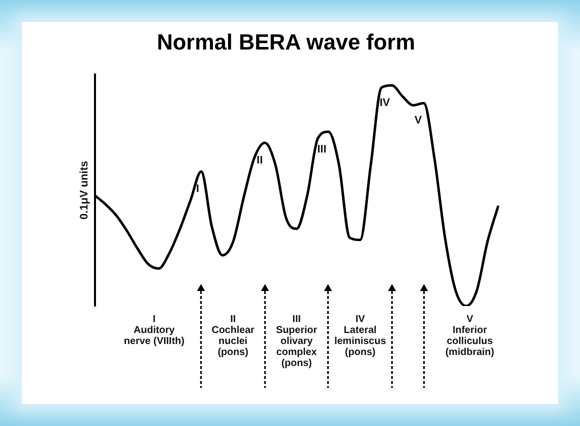  I want to click on annotation: V, so click(418, 120).